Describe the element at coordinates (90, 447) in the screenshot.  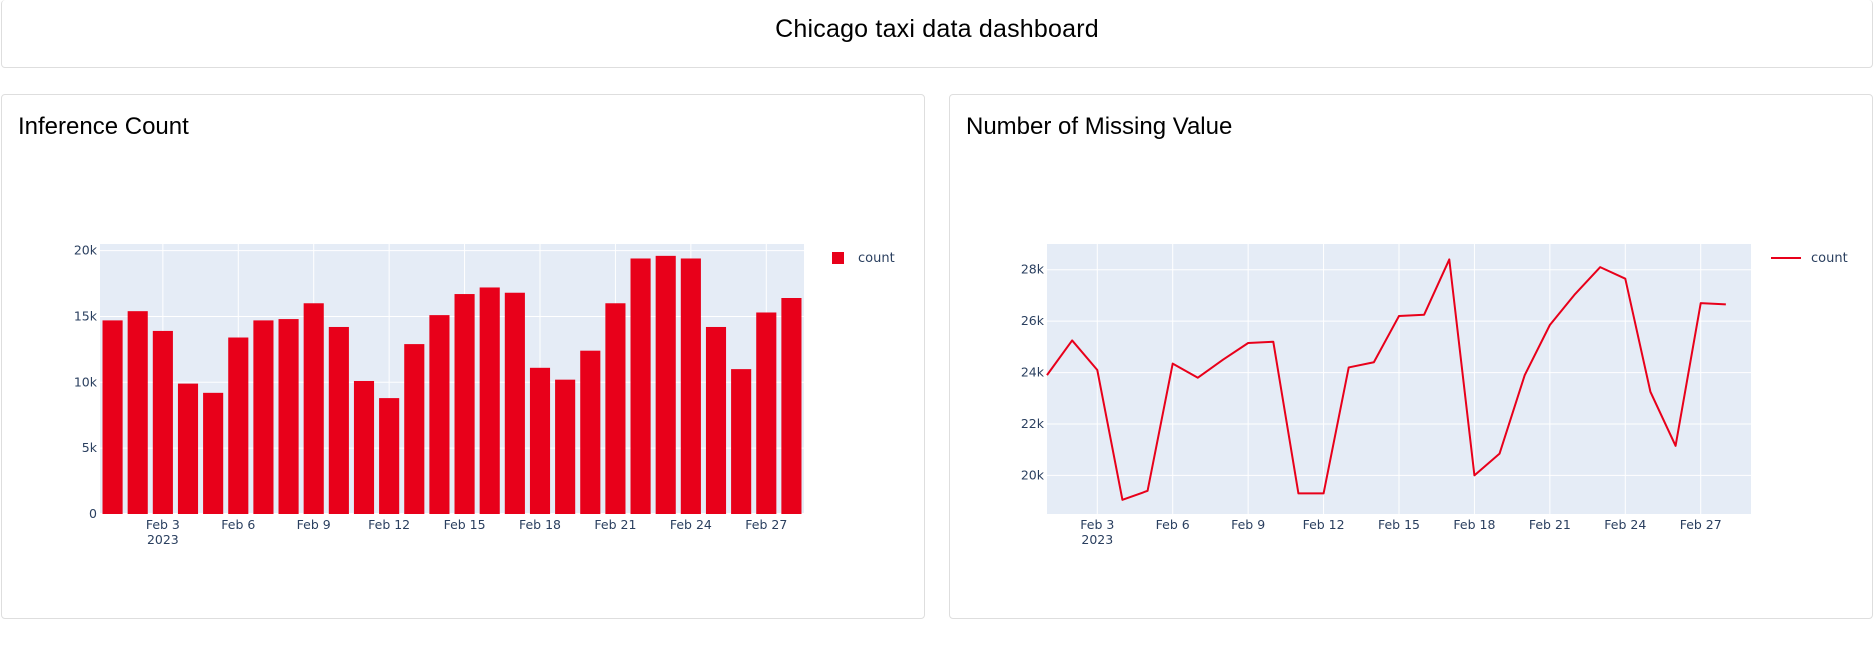
I see `y-tick-label: 5k` at that location.